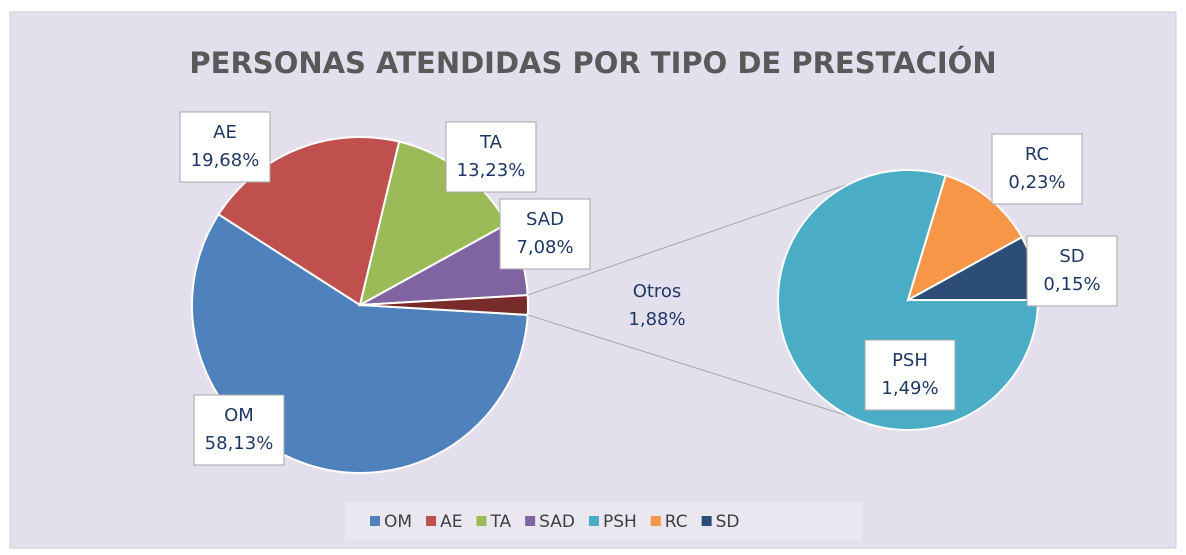 Image resolution: width=1186 pixels, height=555 pixels. I want to click on data-label-name: AE, so click(225, 132).